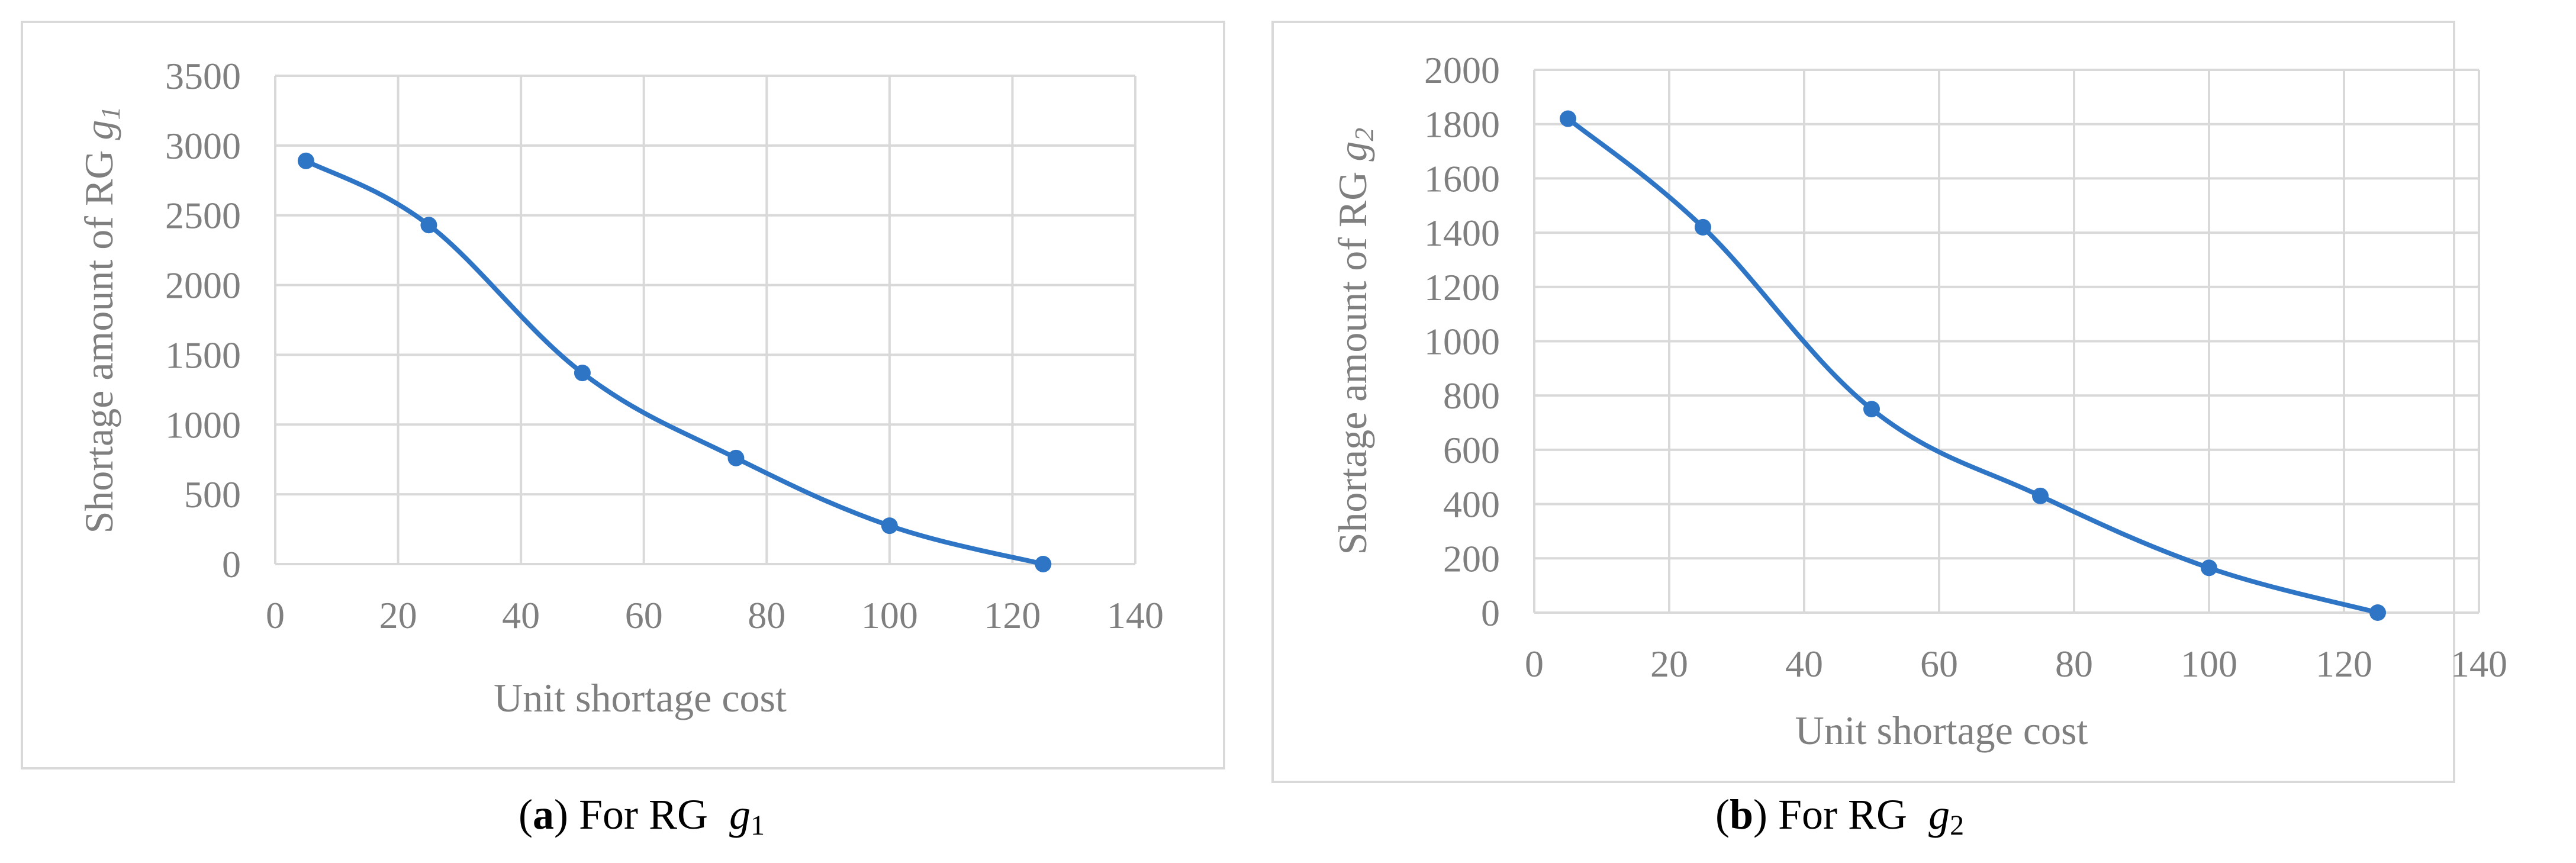 The width and height of the screenshot is (2576, 863). What do you see at coordinates (1462, 233) in the screenshot?
I see `chart-b-y-tick-label: 1400` at bounding box center [1462, 233].